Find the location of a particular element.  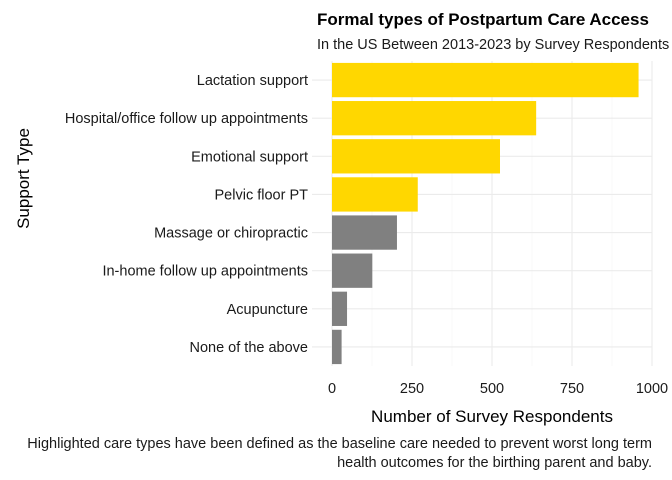

x-tick-label: 0 is located at coordinates (332, 389).